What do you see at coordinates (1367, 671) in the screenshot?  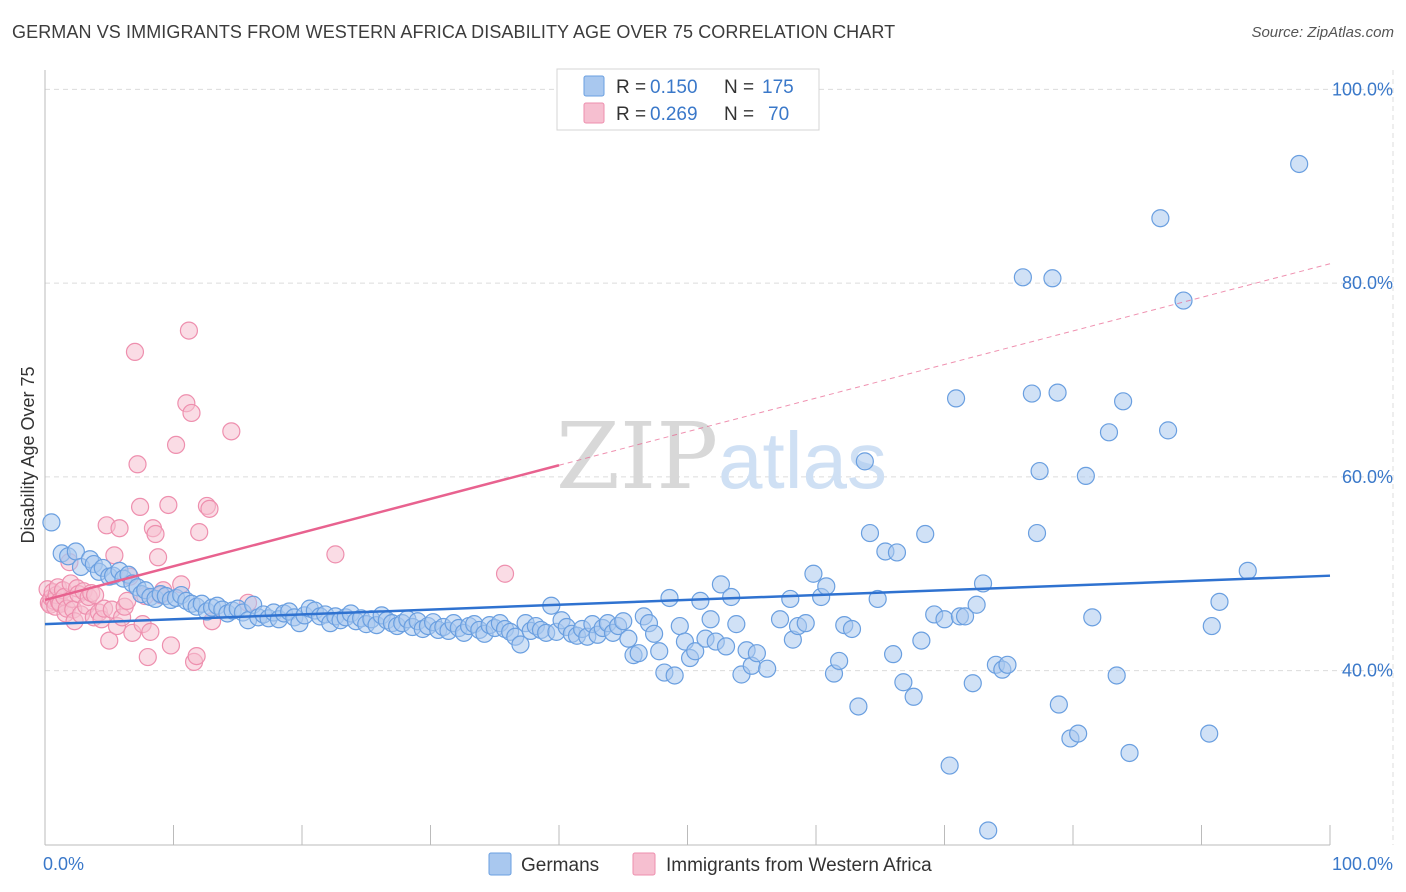 I see `y-tick-label-0: 40.0%` at bounding box center [1367, 671].